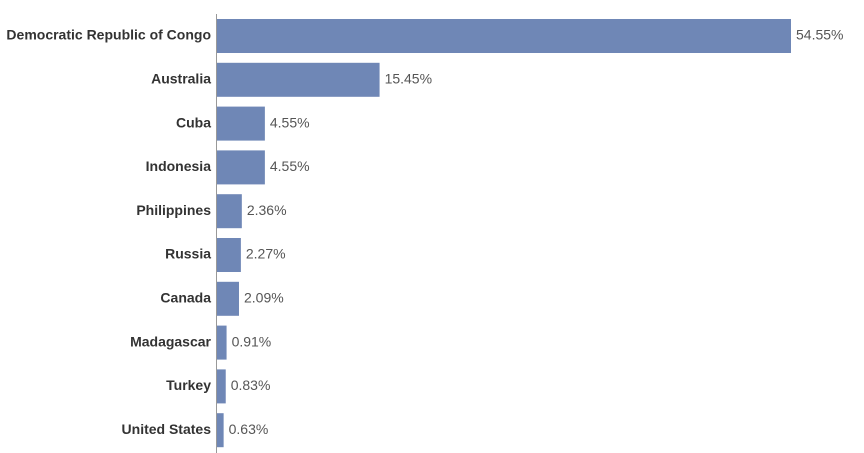  What do you see at coordinates (188, 254) in the screenshot?
I see `category-label: Russia` at bounding box center [188, 254].